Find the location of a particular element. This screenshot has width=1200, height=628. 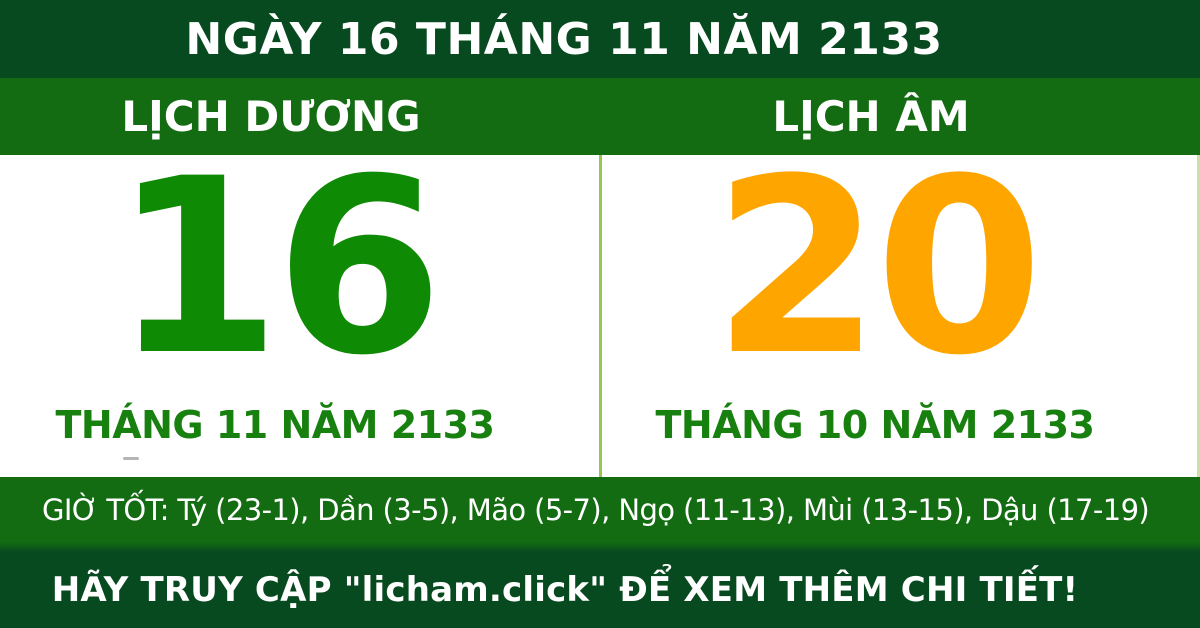

solar-calendar-label-cell: LỊCH DƯƠNG is located at coordinates (300, 116).